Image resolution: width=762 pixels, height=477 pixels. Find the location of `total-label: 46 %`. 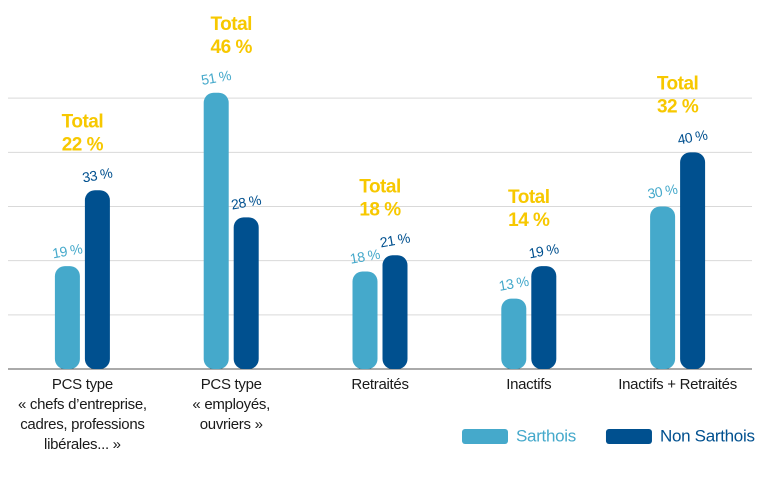

total-label: 46 % is located at coordinates (232, 47).